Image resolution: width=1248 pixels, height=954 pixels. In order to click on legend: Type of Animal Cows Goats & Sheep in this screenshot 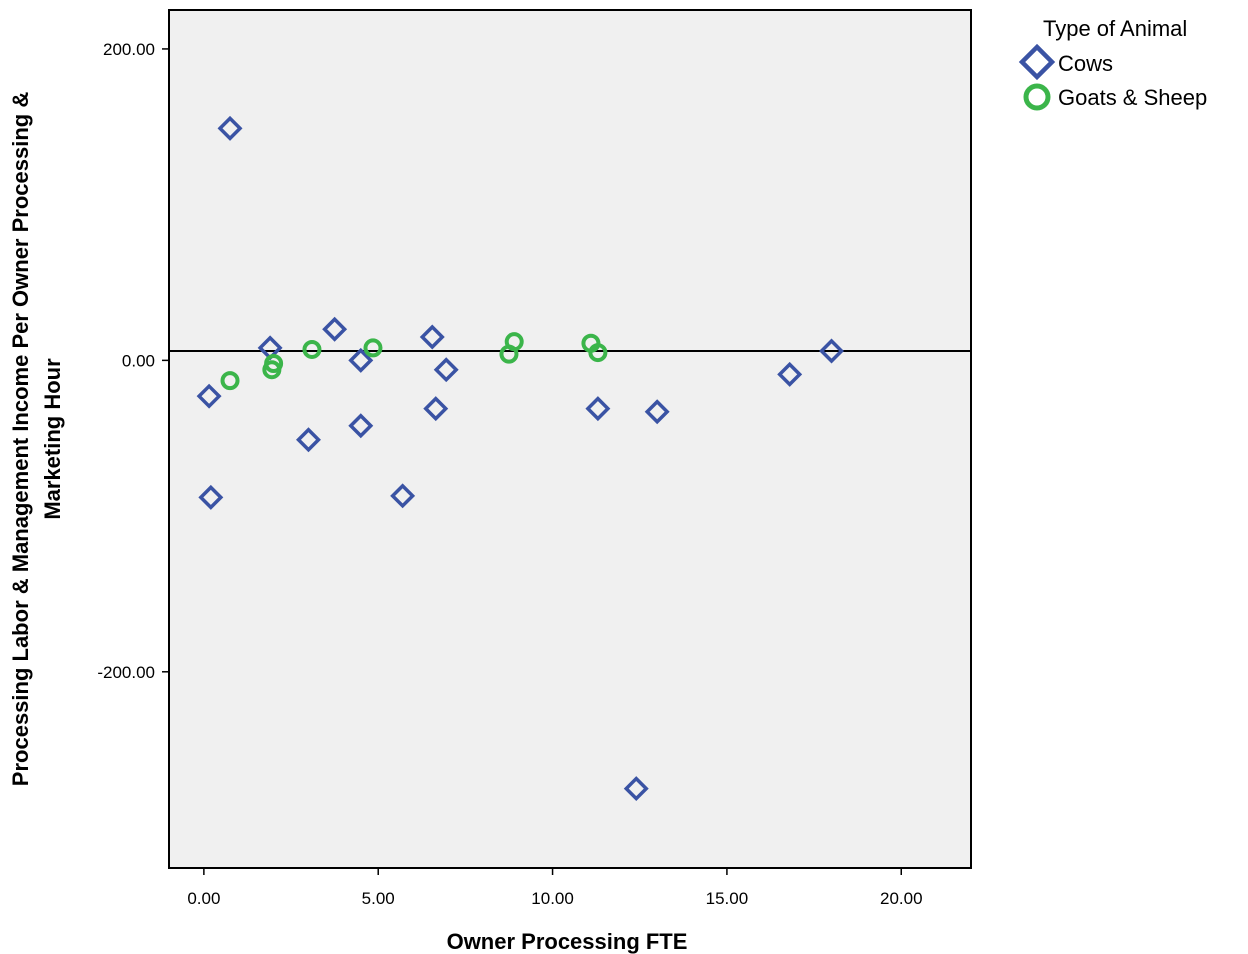, I will do `click(1112, 63)`.